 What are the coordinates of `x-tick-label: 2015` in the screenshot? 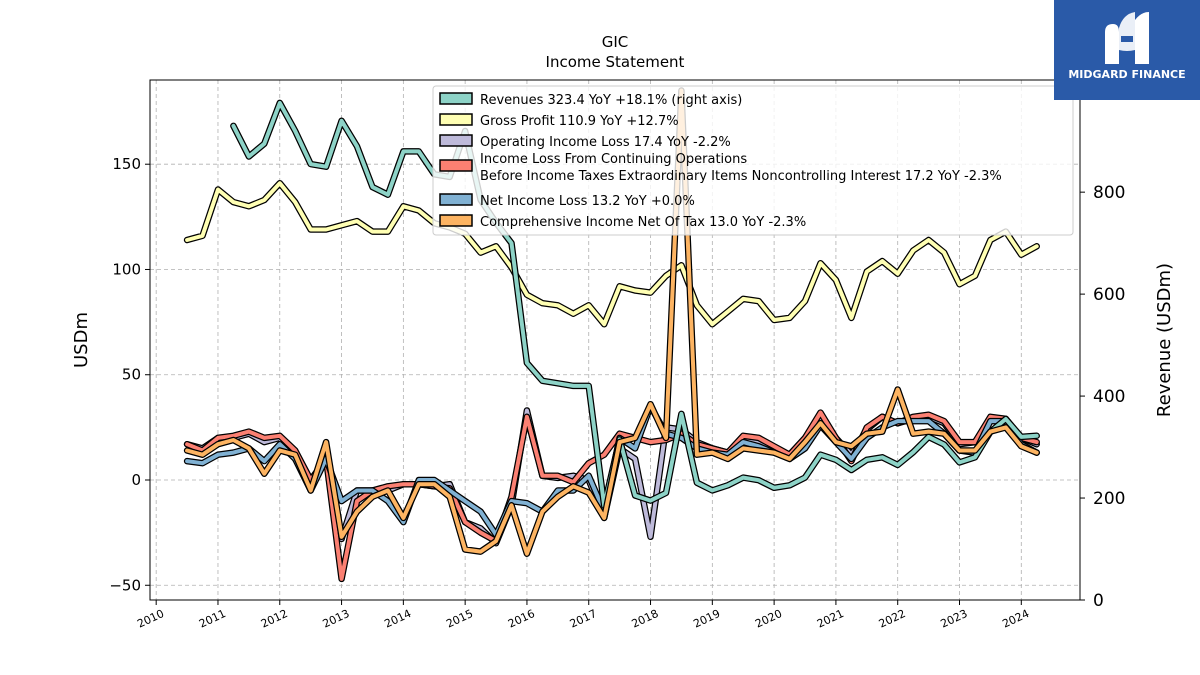 It's located at (459, 619).